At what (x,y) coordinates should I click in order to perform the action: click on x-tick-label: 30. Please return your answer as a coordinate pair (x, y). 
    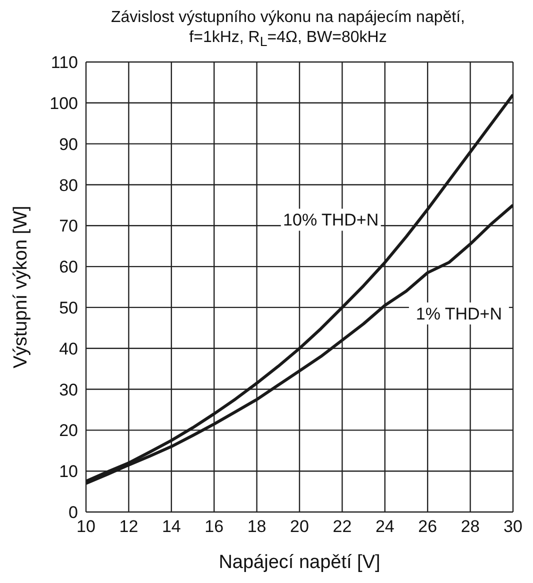
    Looking at the image, I should click on (513, 526).